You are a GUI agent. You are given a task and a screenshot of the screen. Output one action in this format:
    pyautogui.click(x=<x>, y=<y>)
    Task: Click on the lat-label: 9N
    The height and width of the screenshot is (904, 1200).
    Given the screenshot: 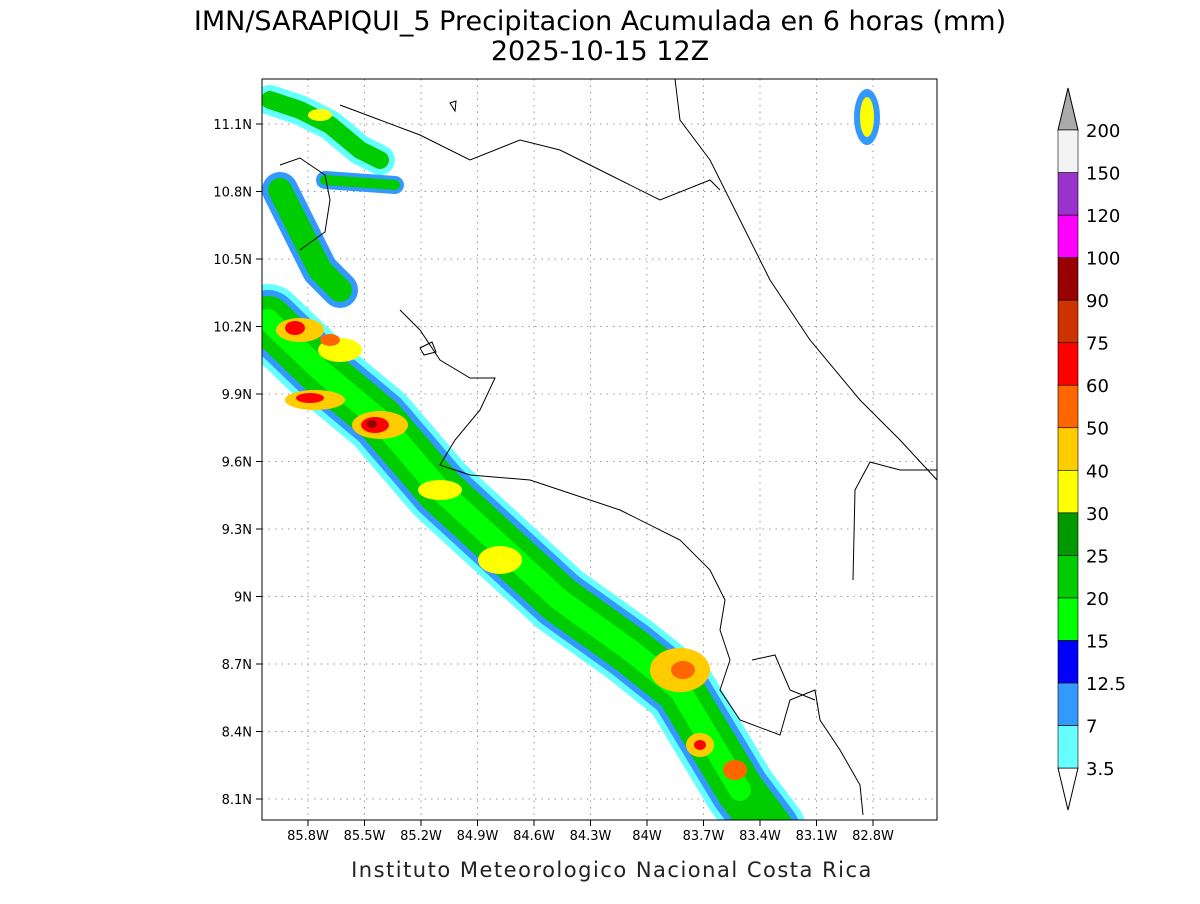 What is the action you would take?
    pyautogui.click(x=243, y=598)
    